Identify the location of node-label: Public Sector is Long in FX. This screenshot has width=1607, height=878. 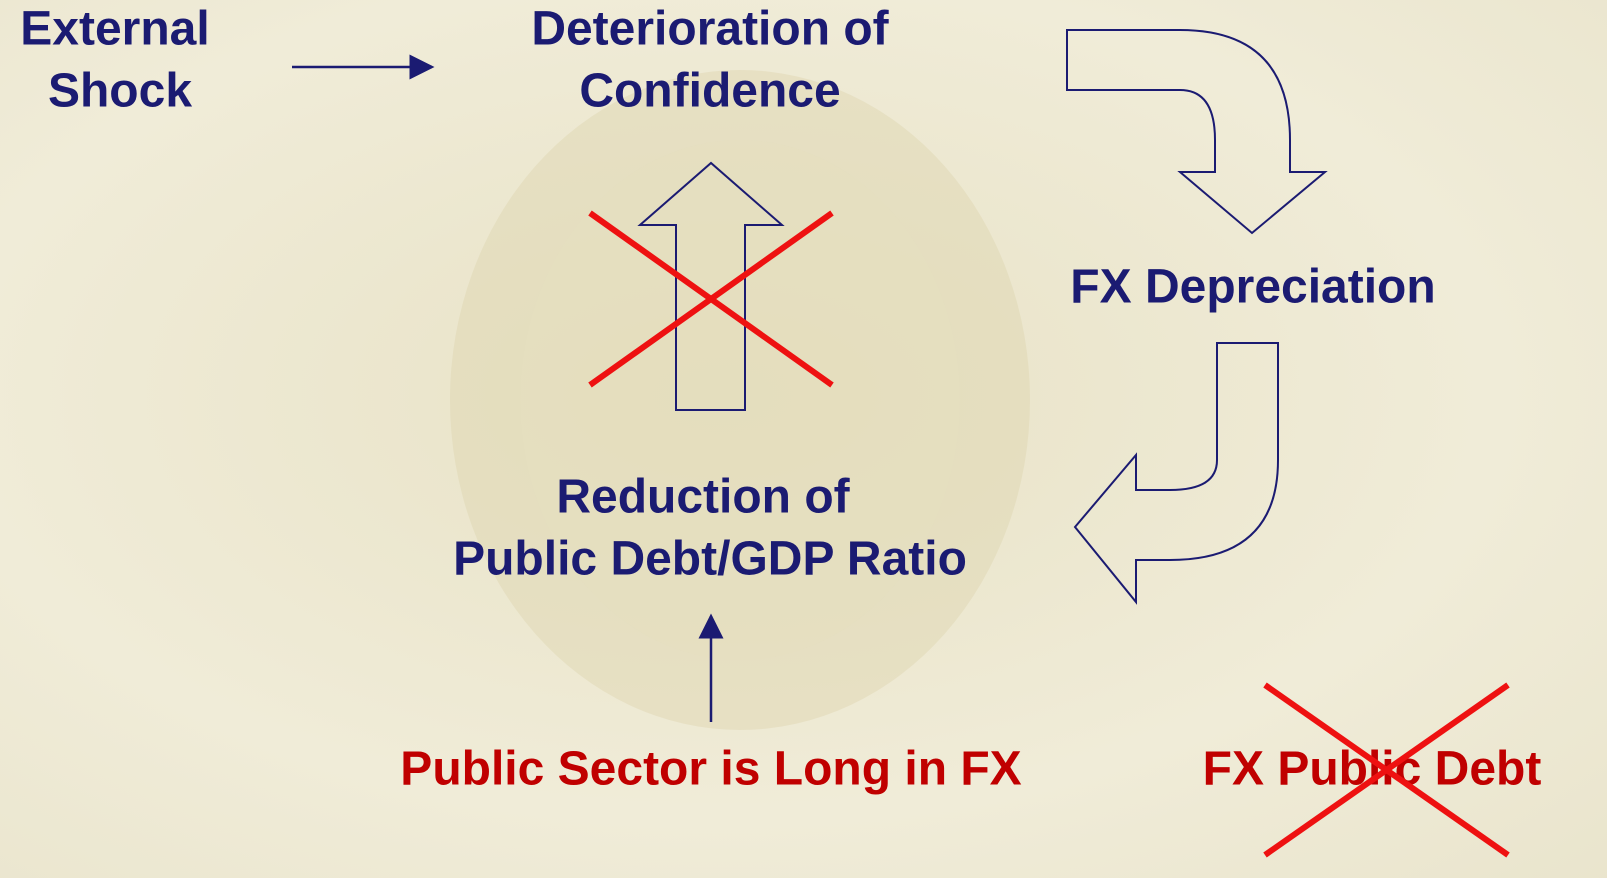
(710, 769).